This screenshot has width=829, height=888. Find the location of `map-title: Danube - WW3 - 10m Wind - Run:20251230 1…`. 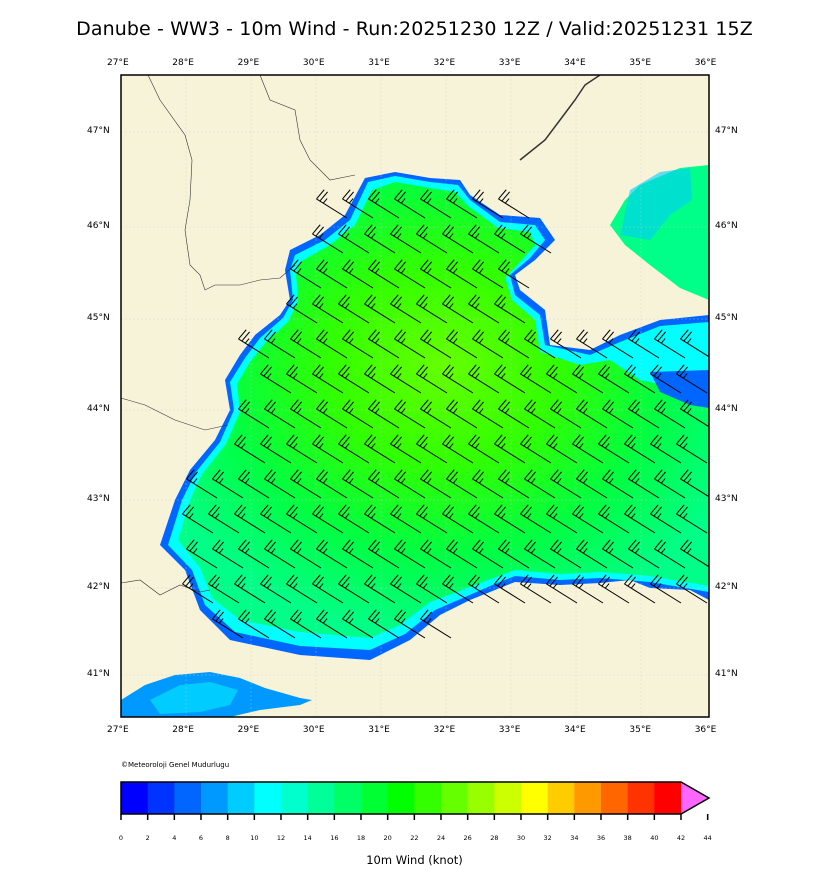

map-title: Danube - WW3 - 10m Wind - Run:20251230 1… is located at coordinates (414, 29).